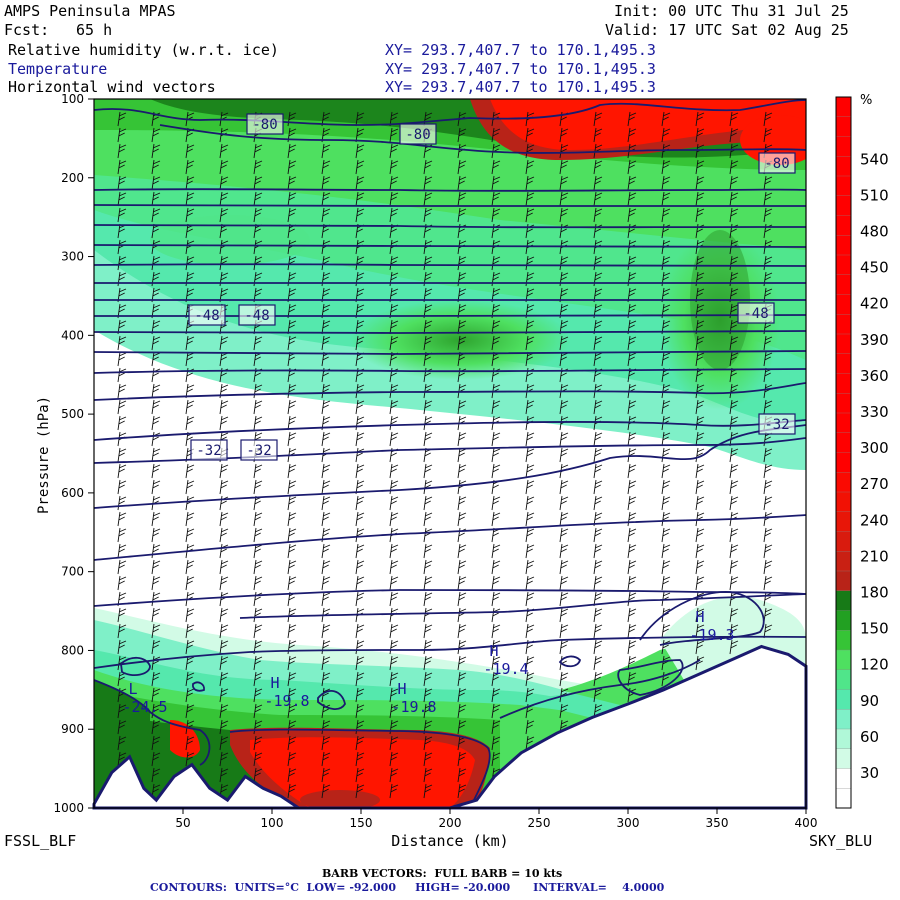 The width and height of the screenshot is (900, 900). What do you see at coordinates (417, 135) in the screenshot?
I see `contour-label: -80` at bounding box center [417, 135].